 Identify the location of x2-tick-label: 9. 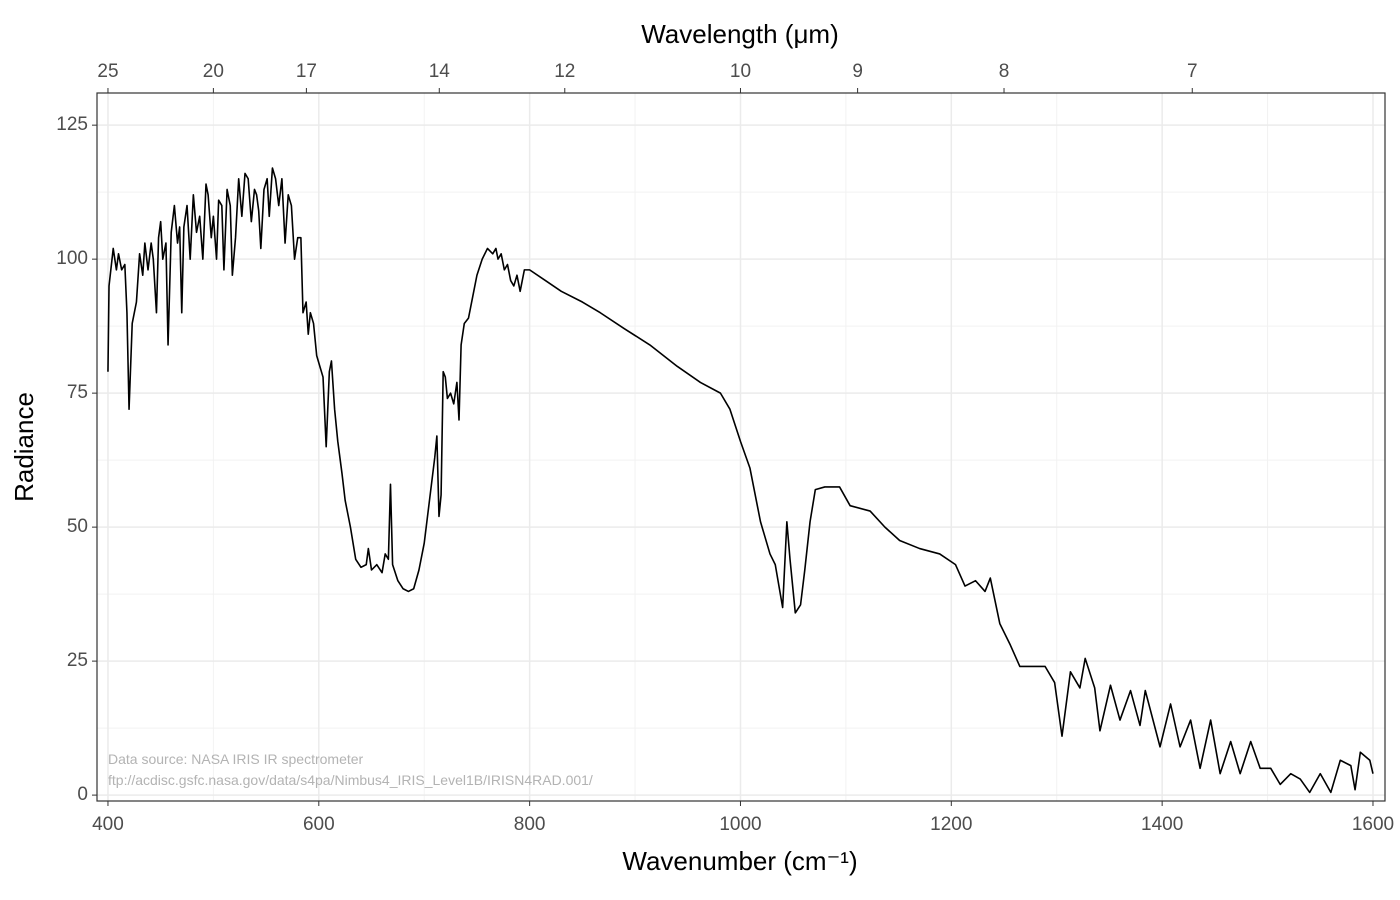
(857, 71).